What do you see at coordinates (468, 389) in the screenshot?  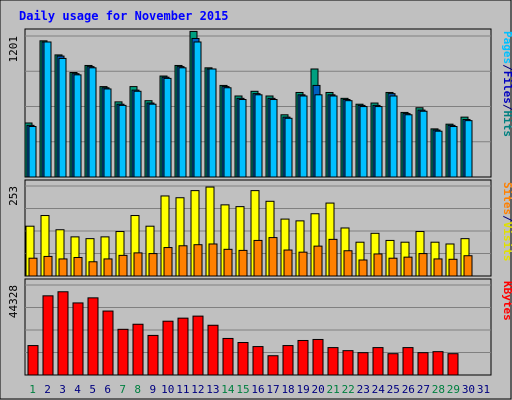 I see `day-label-30: 30` at bounding box center [468, 389].